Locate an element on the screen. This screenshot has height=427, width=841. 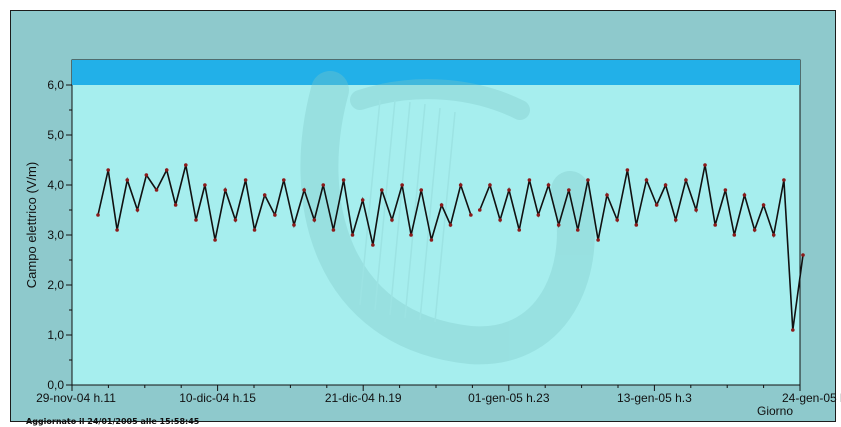
y-tick-label: 4,0 is located at coordinates (55, 185).